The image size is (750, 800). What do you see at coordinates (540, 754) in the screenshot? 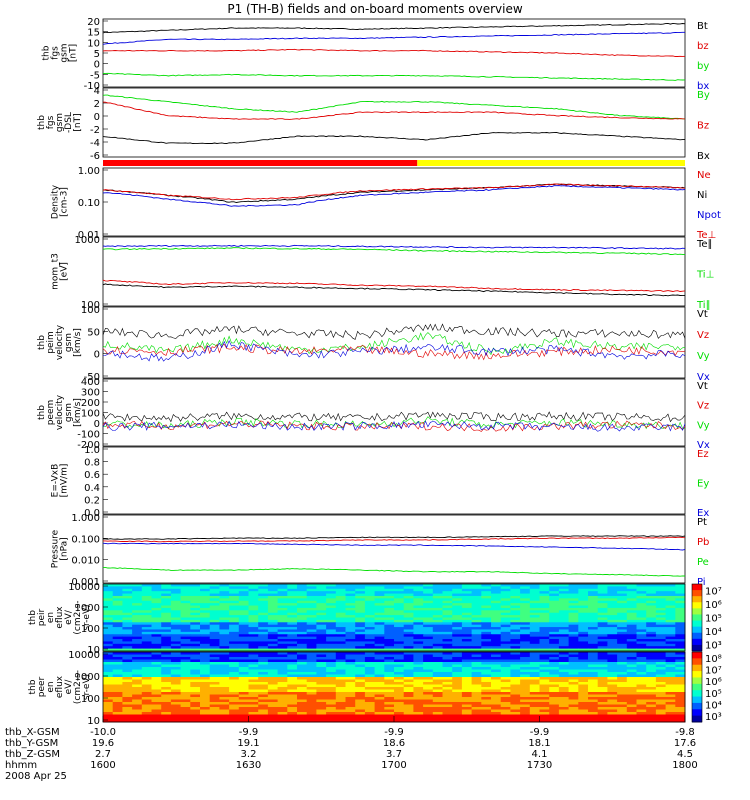
I see `x-tick-label: 4.1` at bounding box center [540, 754].